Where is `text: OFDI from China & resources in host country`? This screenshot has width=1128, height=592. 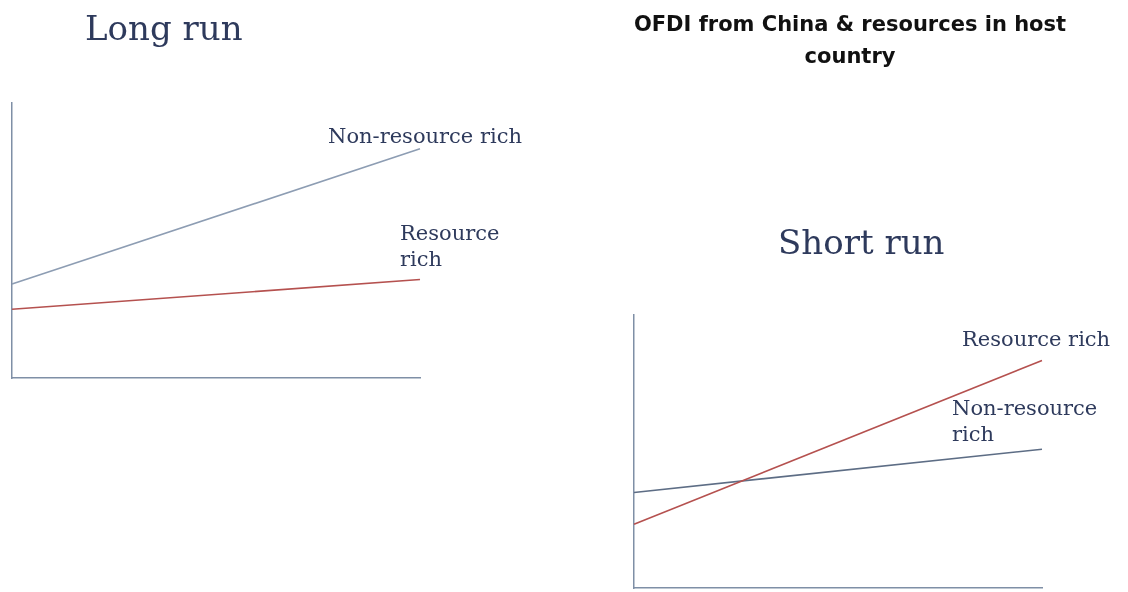
text: OFDI from China & resources in host country is located at coordinates (850, 40).